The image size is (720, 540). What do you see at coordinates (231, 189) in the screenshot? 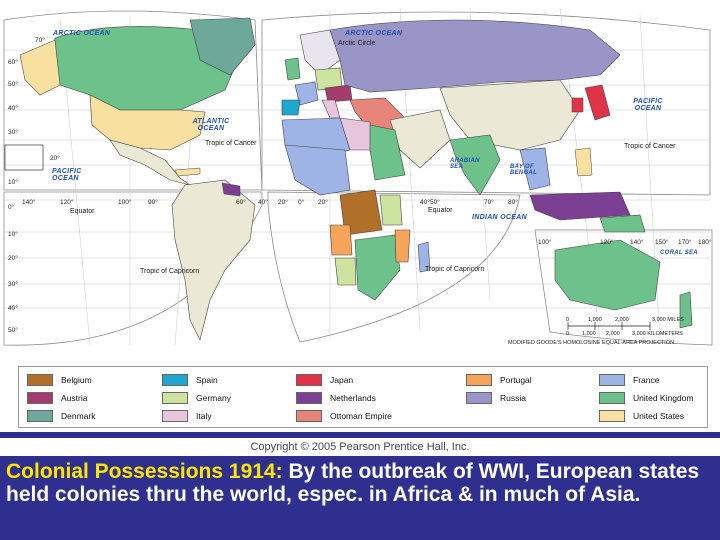
I see `guianas` at bounding box center [231, 189].